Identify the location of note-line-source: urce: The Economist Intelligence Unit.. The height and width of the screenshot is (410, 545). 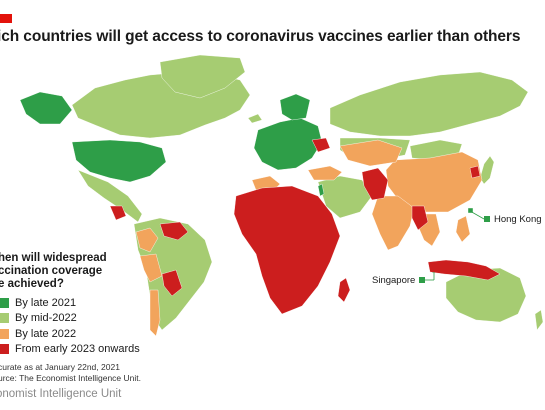
(70, 378).